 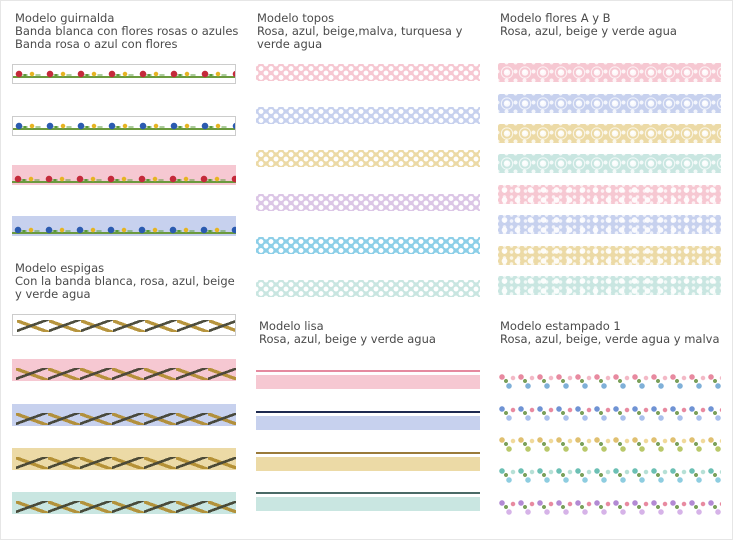 I want to click on flores-b-strip-azul, so click(x=609, y=224).